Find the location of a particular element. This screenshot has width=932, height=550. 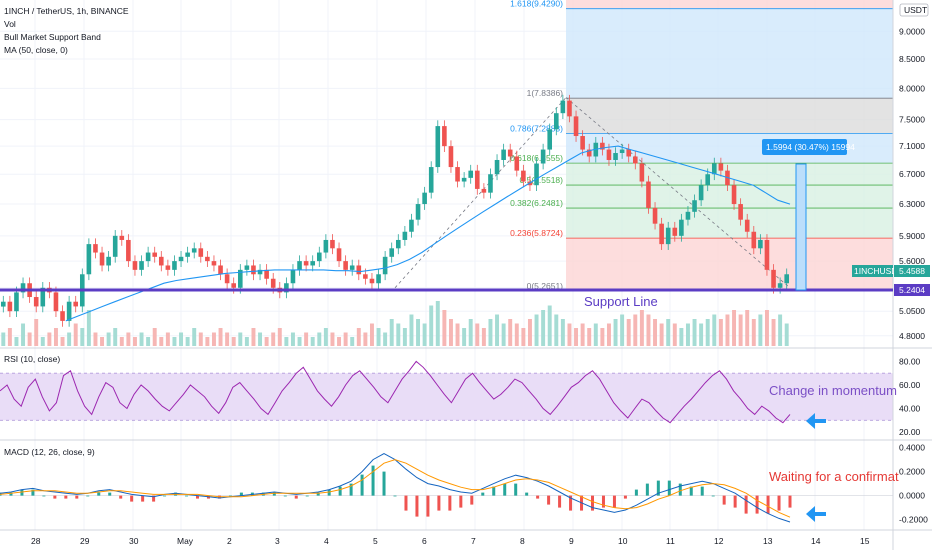

currency-badge is located at coordinates (914, 10).